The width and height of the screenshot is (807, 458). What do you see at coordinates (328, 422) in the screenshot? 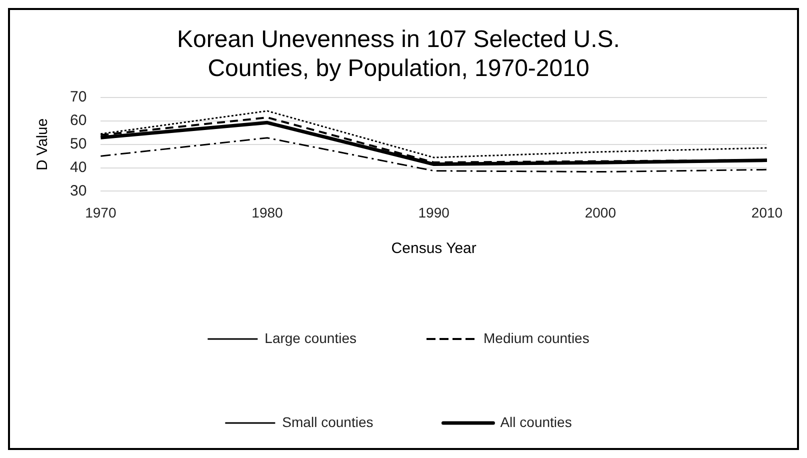
I see `legend-label: Small counties` at bounding box center [328, 422].